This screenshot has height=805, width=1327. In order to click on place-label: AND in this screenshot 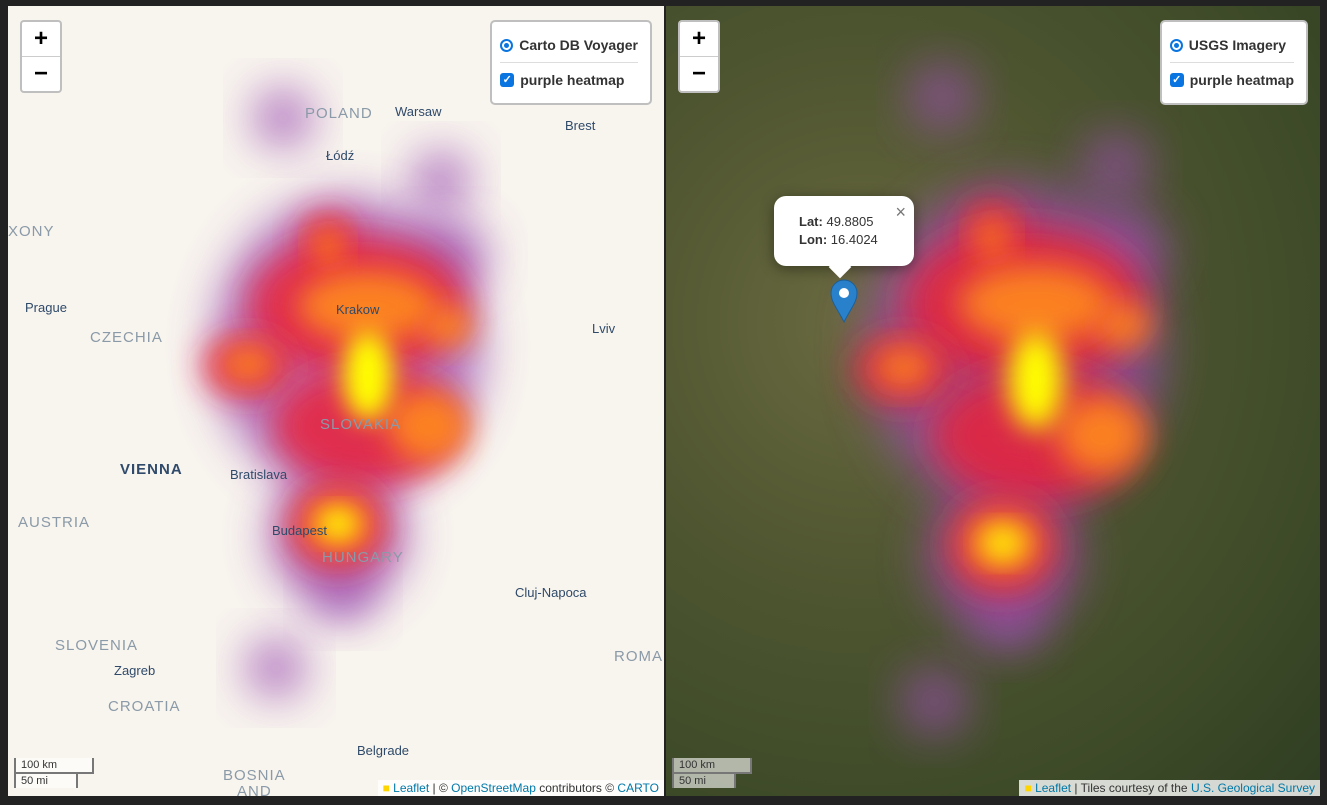, I will do `click(254, 789)`.